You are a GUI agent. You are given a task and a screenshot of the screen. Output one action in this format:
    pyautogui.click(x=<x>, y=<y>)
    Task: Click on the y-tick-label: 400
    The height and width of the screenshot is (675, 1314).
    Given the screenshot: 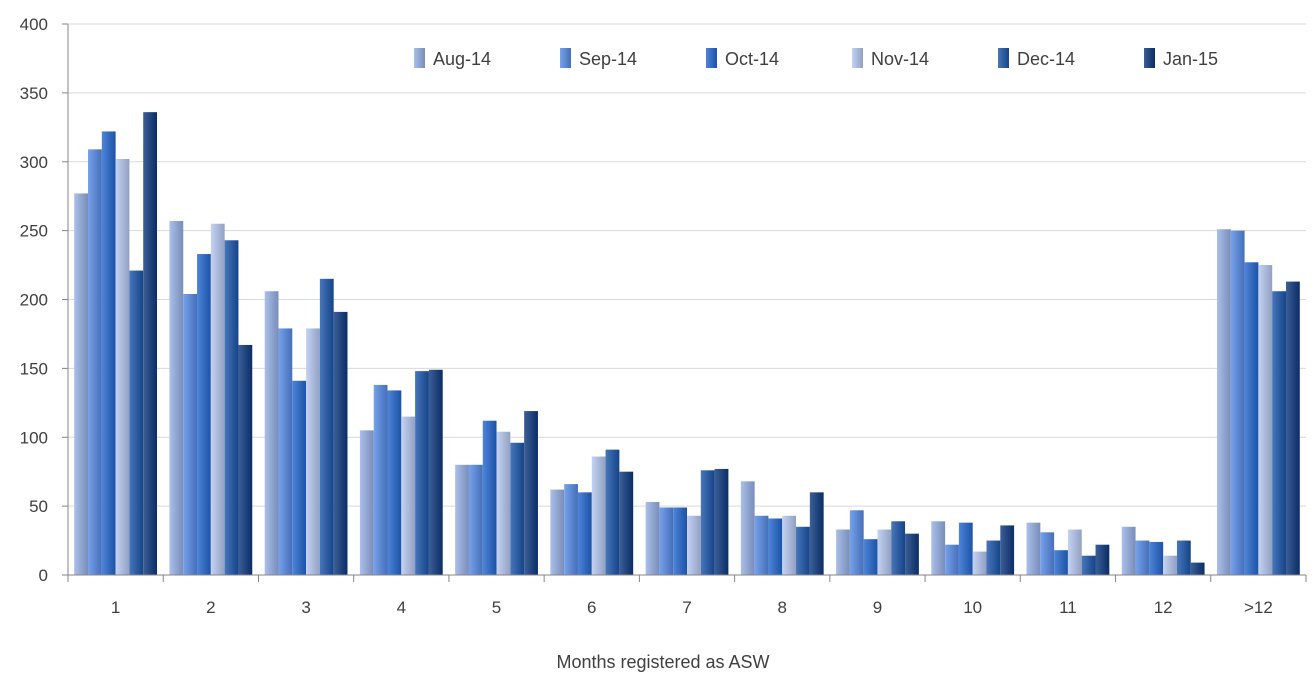 What is the action you would take?
    pyautogui.click(x=34, y=24)
    